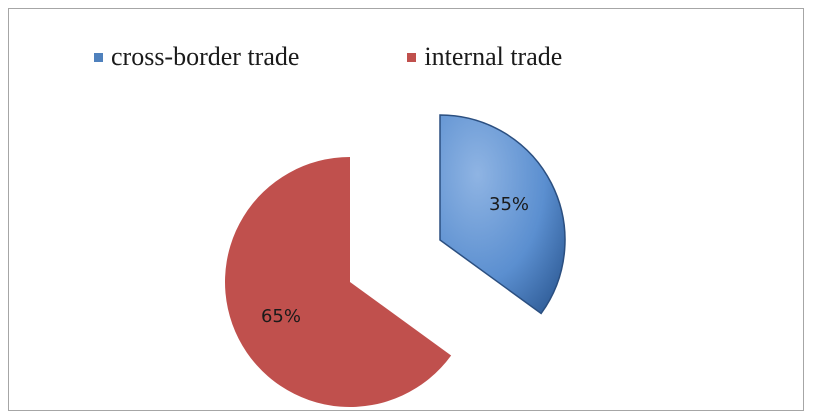  What do you see at coordinates (281, 316) in the screenshot?
I see `data-label-internal: 65%` at bounding box center [281, 316].